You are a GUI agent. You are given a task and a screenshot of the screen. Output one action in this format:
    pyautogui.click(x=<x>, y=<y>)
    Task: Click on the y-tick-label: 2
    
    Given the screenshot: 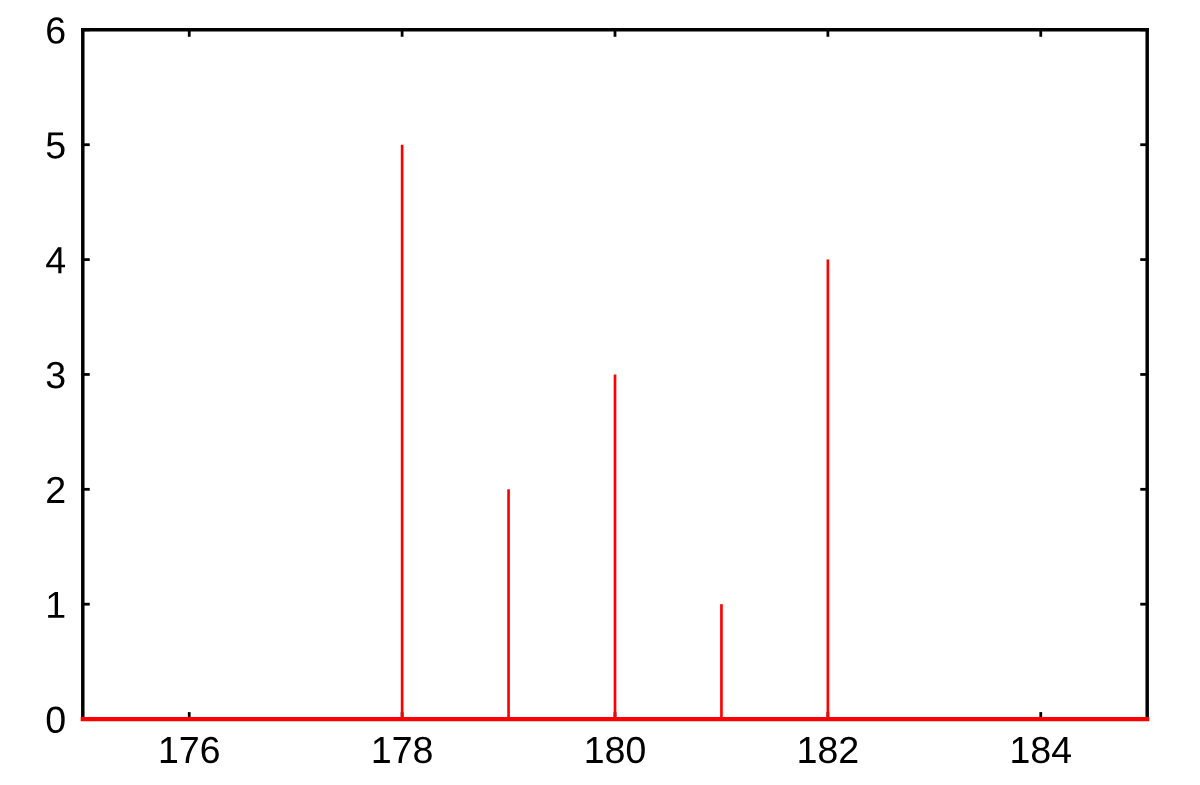 What is the action you would take?
    pyautogui.click(x=56, y=489)
    